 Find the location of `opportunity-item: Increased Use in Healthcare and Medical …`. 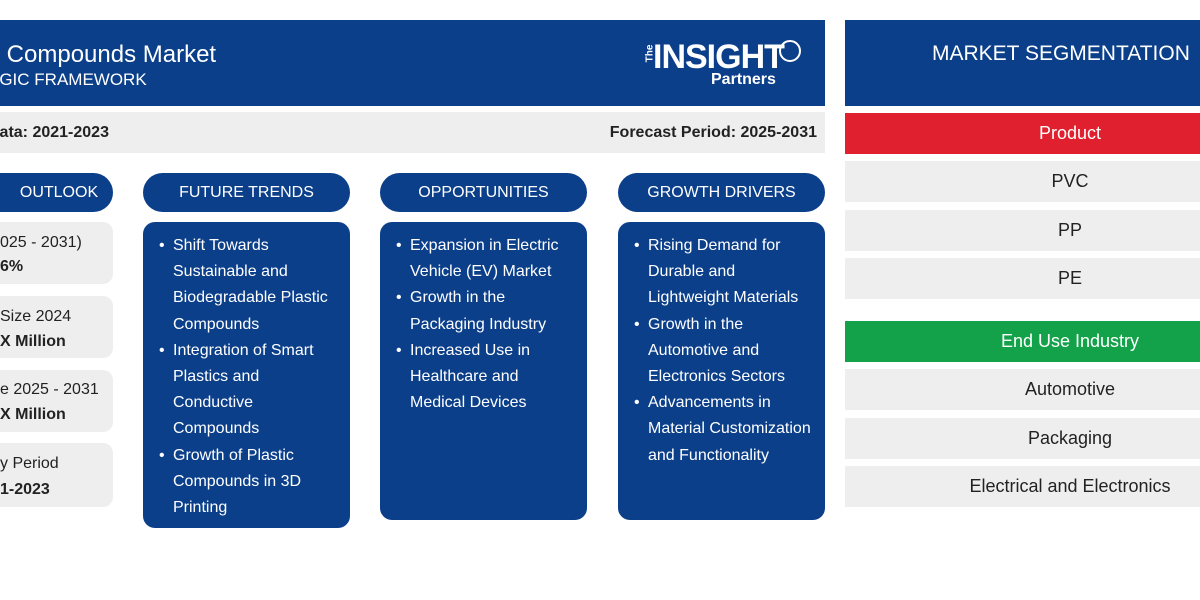

opportunity-item: Increased Use in Healthcare and Medical … is located at coordinates (484, 377).